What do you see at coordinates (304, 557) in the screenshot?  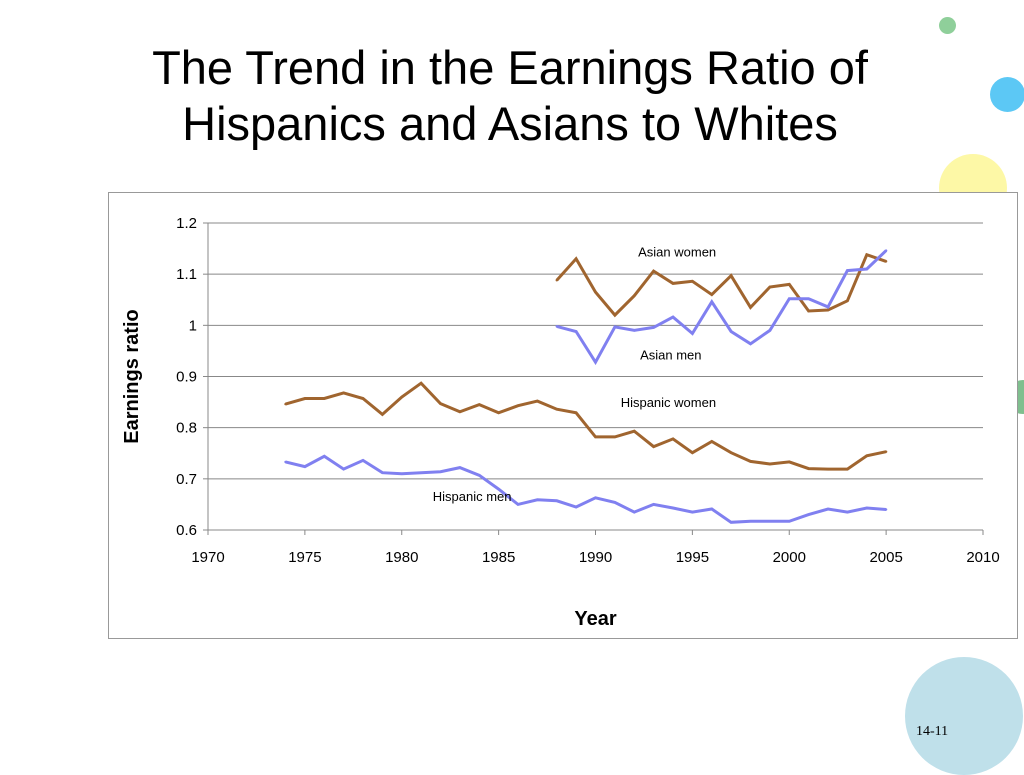 I see `x-tick-label: 1975` at bounding box center [304, 557].